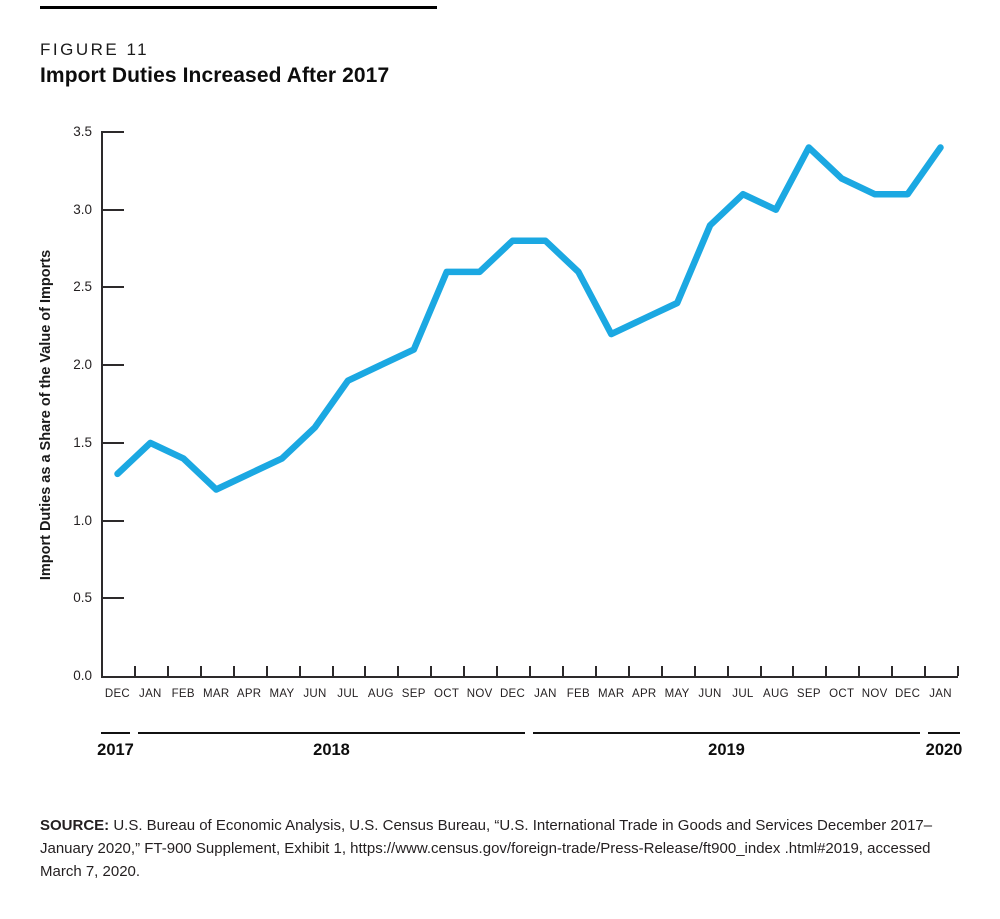  Describe the element at coordinates (944, 750) in the screenshot. I see `year-label: 2020` at that location.